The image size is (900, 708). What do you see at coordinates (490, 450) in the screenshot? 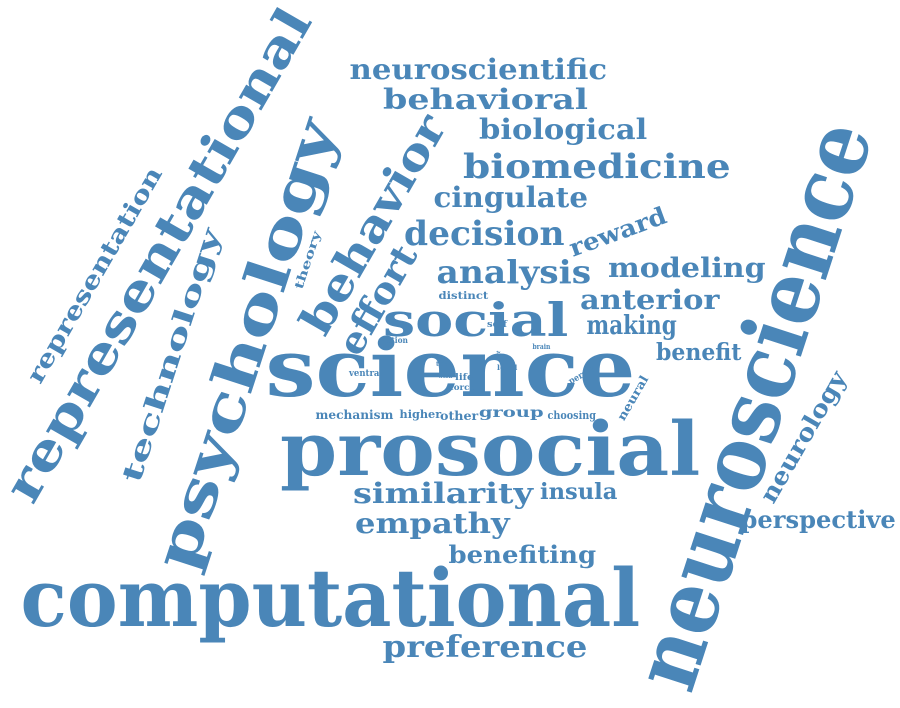
I see `word-prosocial: prosocial` at bounding box center [490, 450].